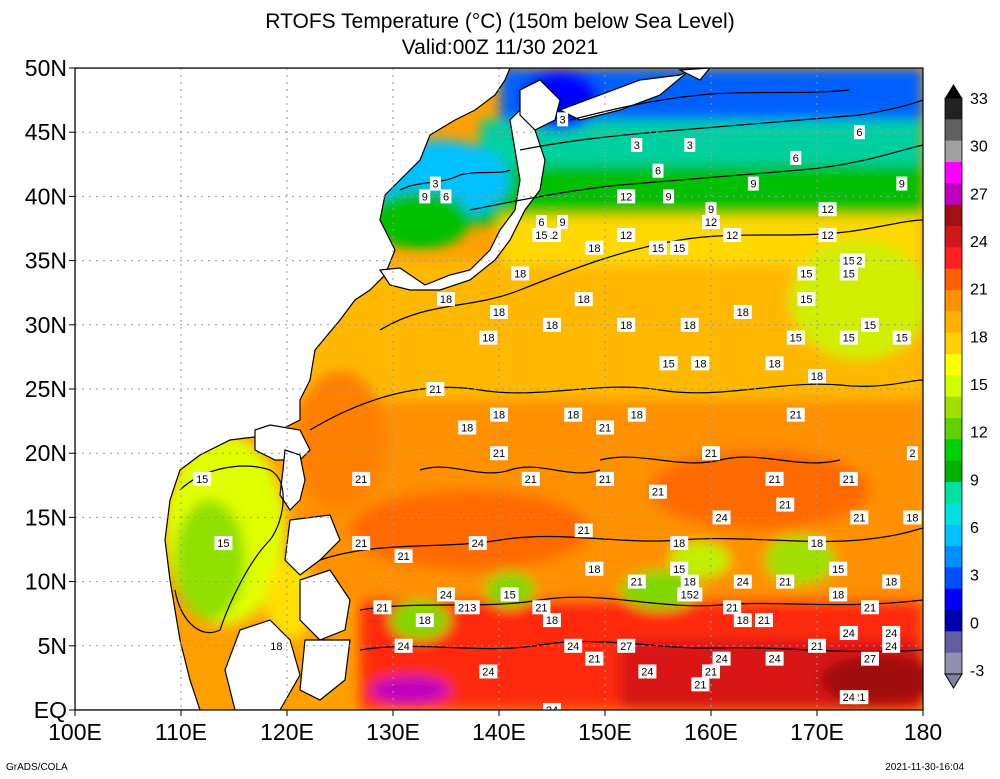  Describe the element at coordinates (52, 646) in the screenshot. I see `y-tick-label: 5N` at that location.